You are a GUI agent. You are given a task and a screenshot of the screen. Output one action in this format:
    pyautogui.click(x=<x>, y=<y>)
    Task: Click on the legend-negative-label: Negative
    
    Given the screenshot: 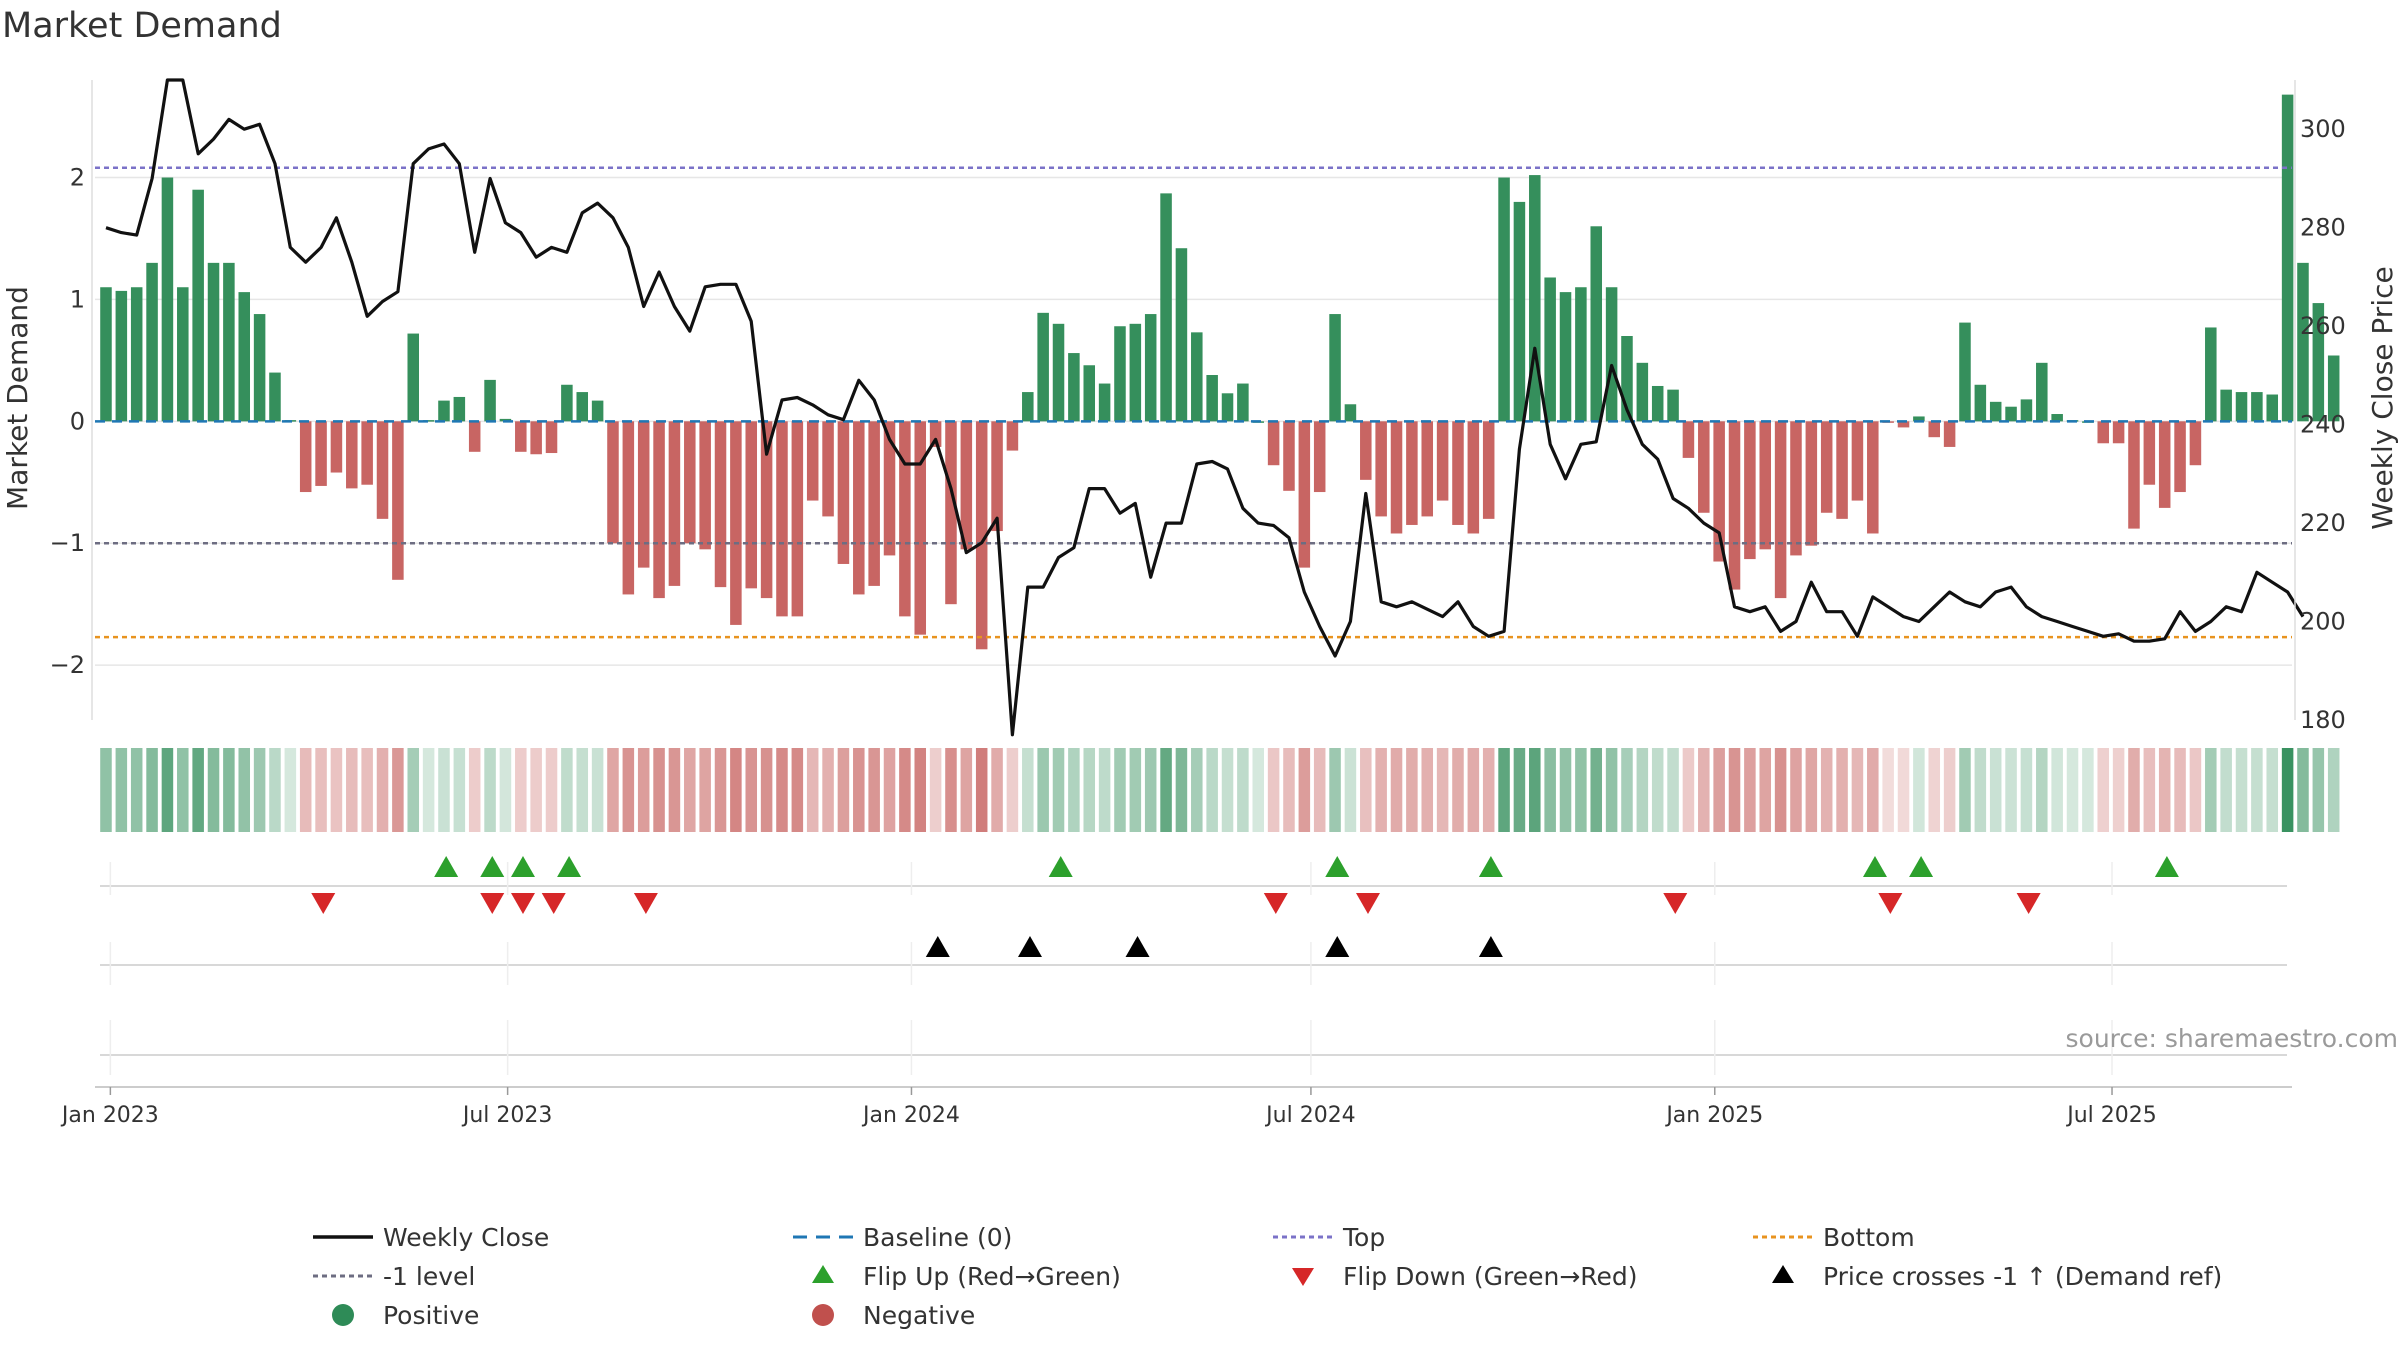 What is the action you would take?
    pyautogui.click(x=919, y=1315)
    